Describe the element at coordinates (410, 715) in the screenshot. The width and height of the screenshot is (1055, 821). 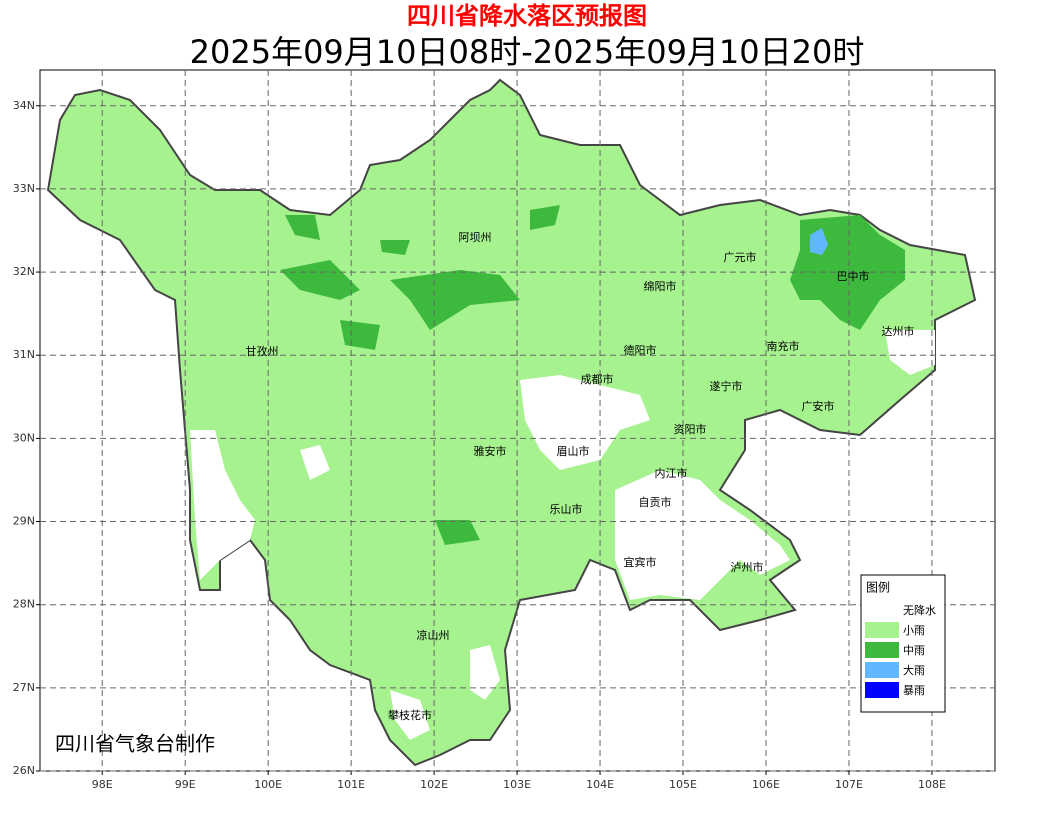
I see `city-label: 攀枝花市` at that location.